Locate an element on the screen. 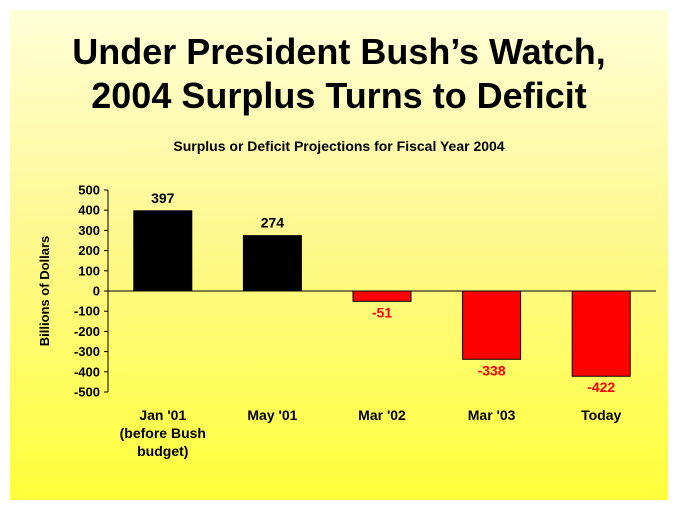  title-line-1: Under President Bush’s Watch, is located at coordinates (339, 51).